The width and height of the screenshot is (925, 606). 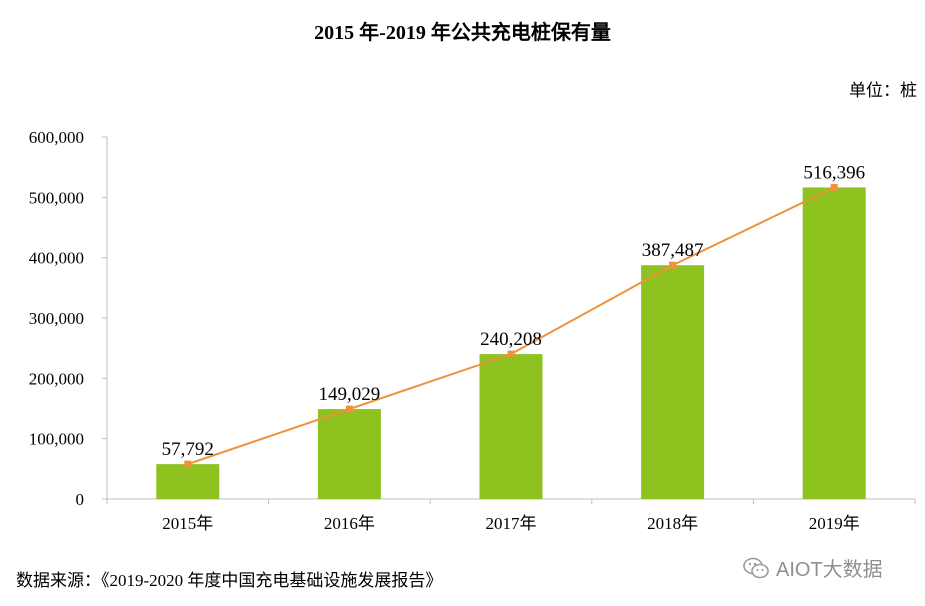 What do you see at coordinates (56, 318) in the screenshot?
I see `y-tick-label: 300,000` at bounding box center [56, 318].